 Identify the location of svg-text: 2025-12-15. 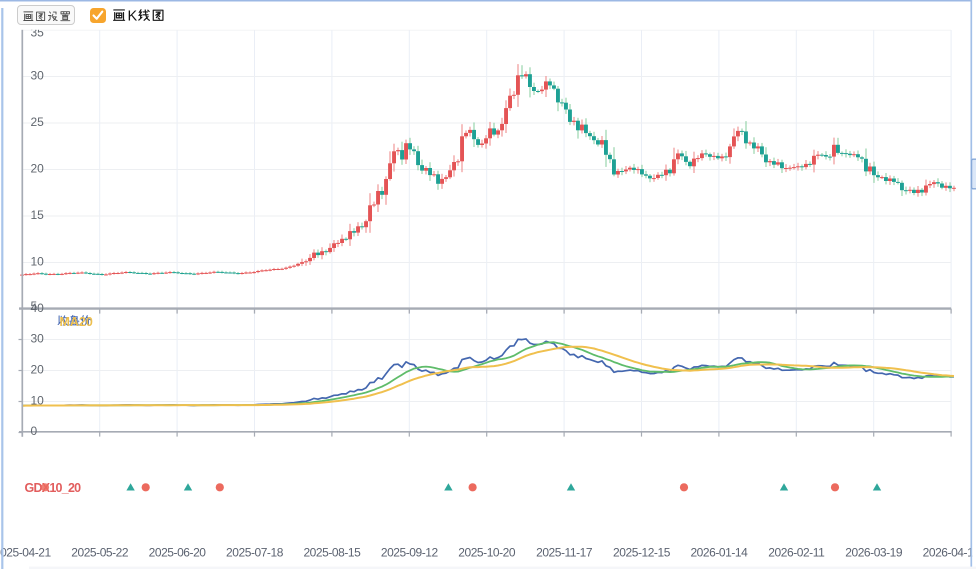
(642, 553).